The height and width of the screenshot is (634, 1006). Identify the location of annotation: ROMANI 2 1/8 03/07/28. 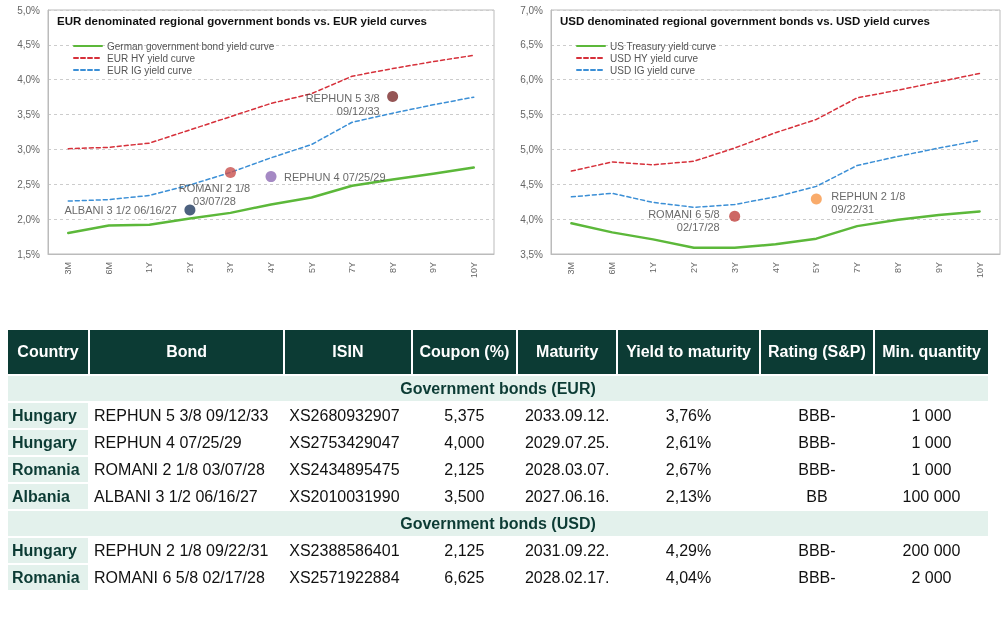
(214, 194).